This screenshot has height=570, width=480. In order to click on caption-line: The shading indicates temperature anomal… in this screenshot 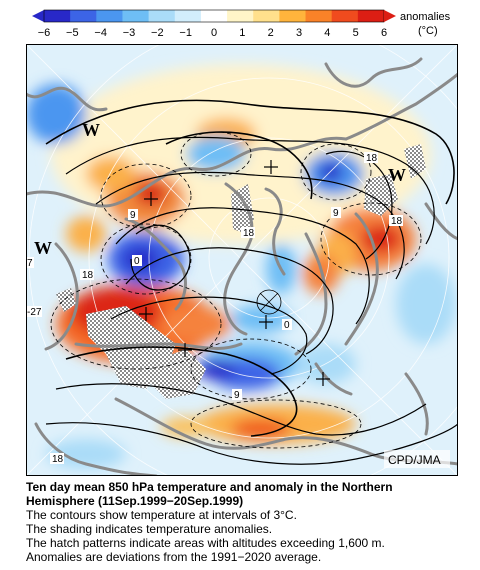, I will do `click(149, 529)`.